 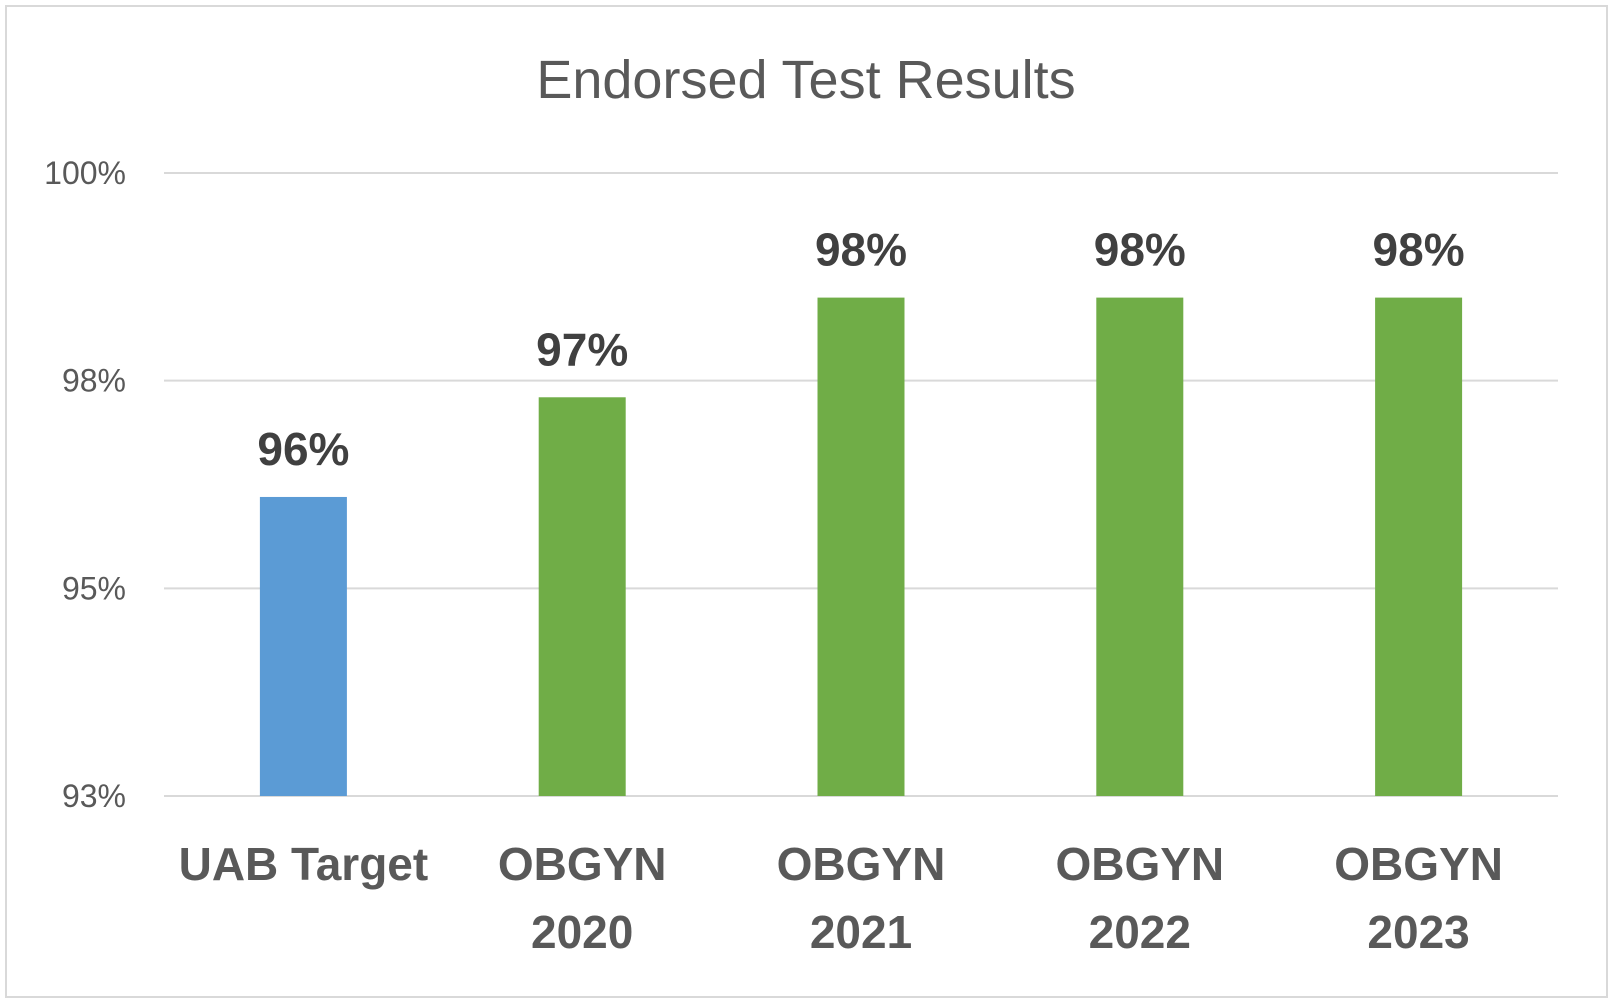 I want to click on y-axis-ticks: 100% 98% 95% 93%, so click(x=85, y=484).